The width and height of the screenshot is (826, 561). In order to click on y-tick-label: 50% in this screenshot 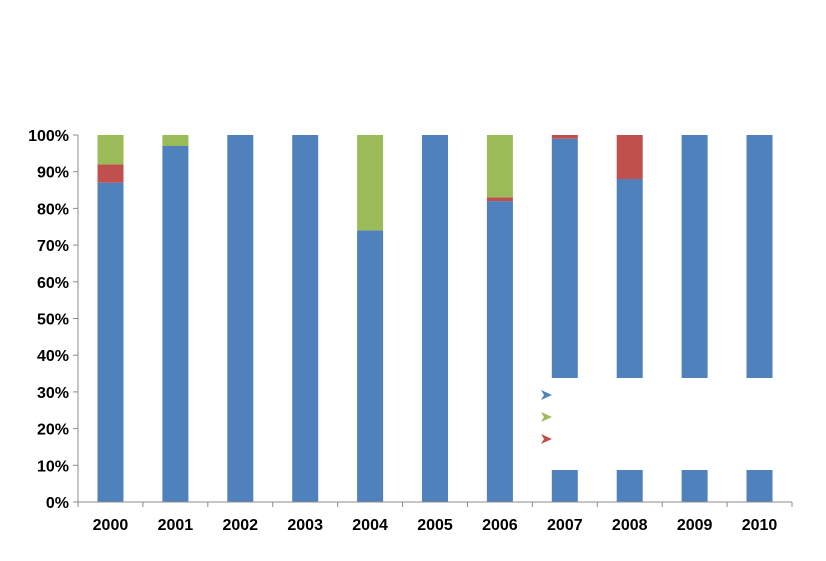, I will do `click(53, 320)`.